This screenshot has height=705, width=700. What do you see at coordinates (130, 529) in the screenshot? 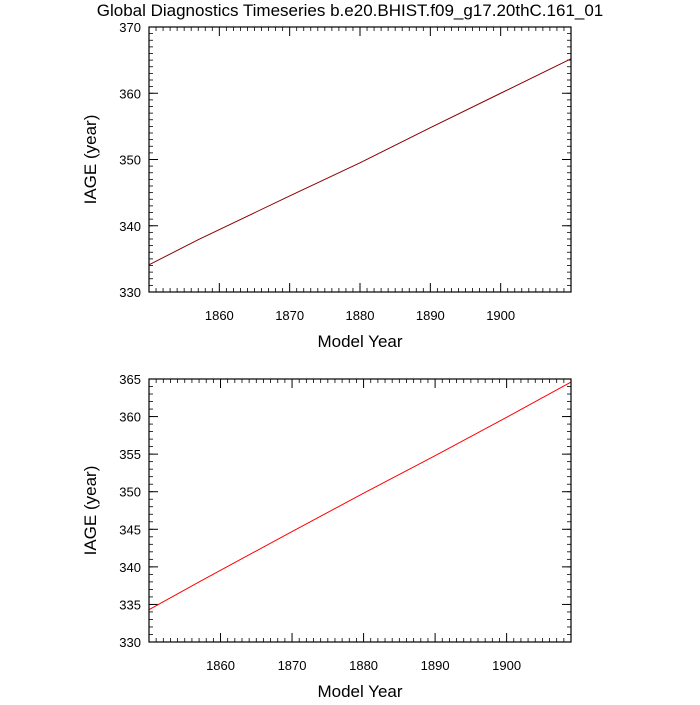
I see `y-tick-label: 345` at bounding box center [130, 529].